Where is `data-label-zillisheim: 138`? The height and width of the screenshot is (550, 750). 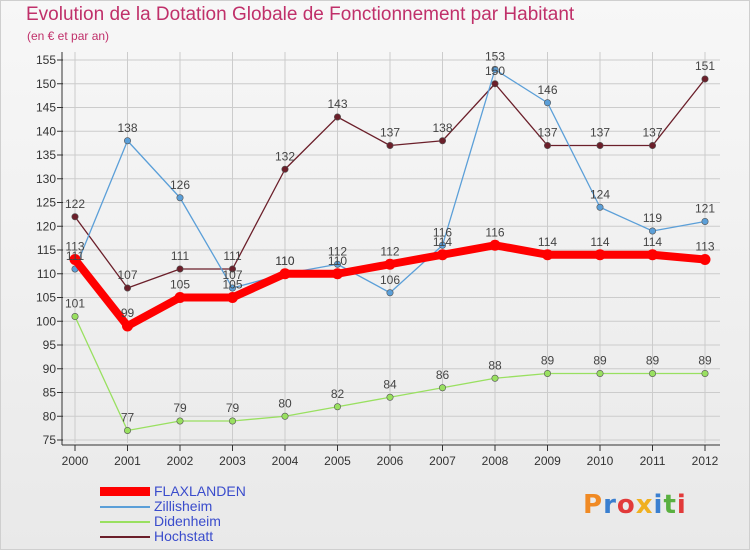
data-label-zillisheim: 138 is located at coordinates (127, 128).